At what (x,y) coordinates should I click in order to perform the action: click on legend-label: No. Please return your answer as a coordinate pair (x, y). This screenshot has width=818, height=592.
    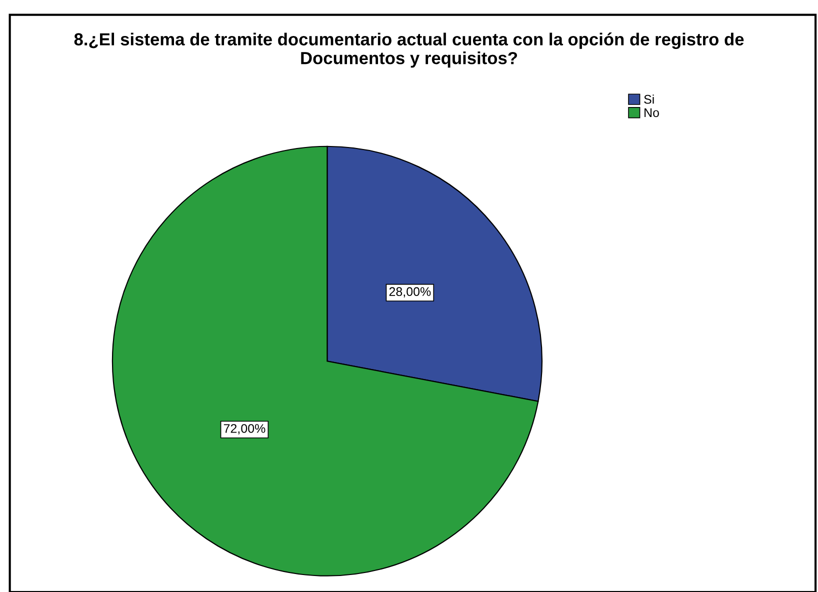
    Looking at the image, I should click on (651, 113).